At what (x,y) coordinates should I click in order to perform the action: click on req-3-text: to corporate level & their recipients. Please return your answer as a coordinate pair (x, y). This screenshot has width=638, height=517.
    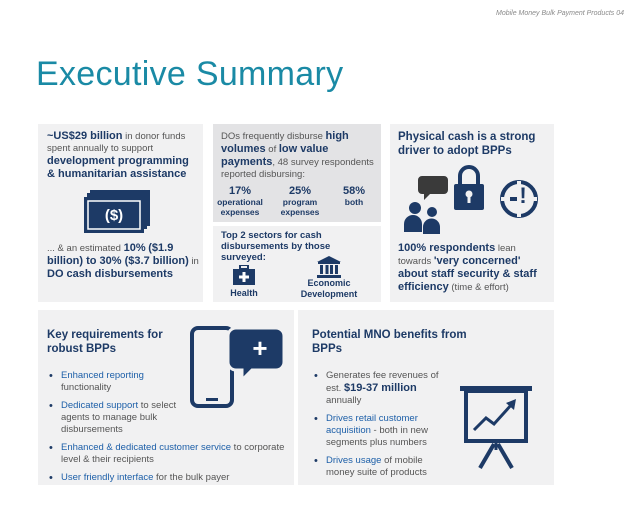
    Looking at the image, I should click on (173, 453).